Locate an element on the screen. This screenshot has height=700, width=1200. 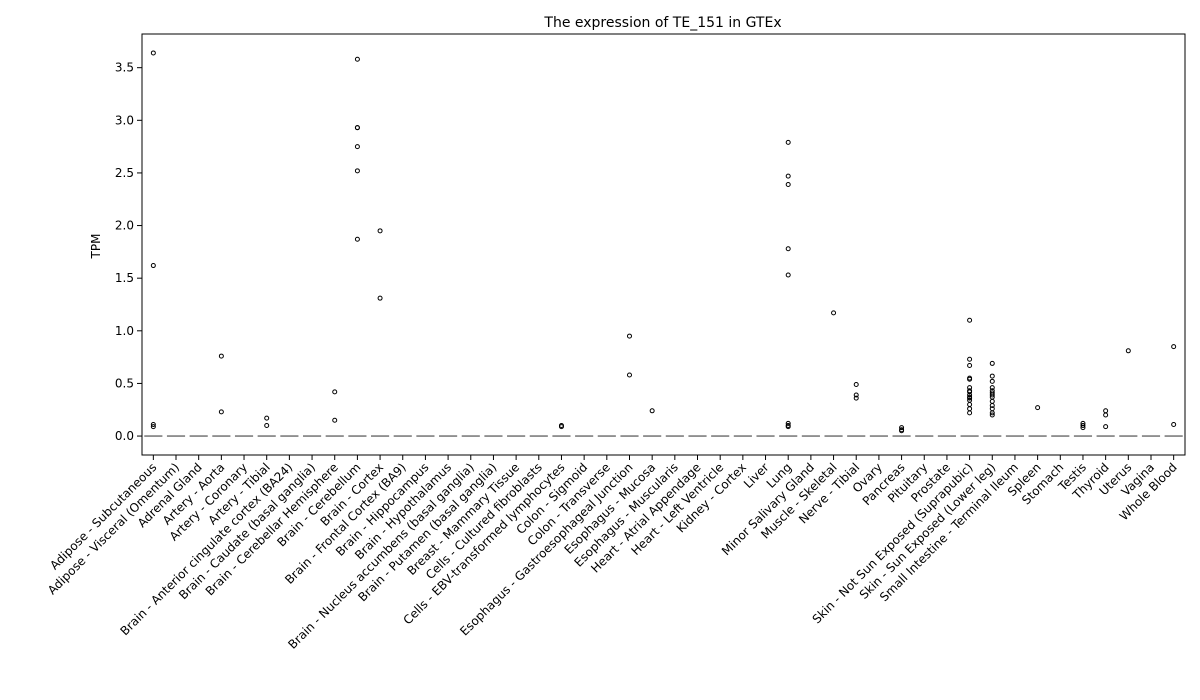
x-tick-label: Adipose - Visceral (Omentum) is located at coordinates (113, 528).